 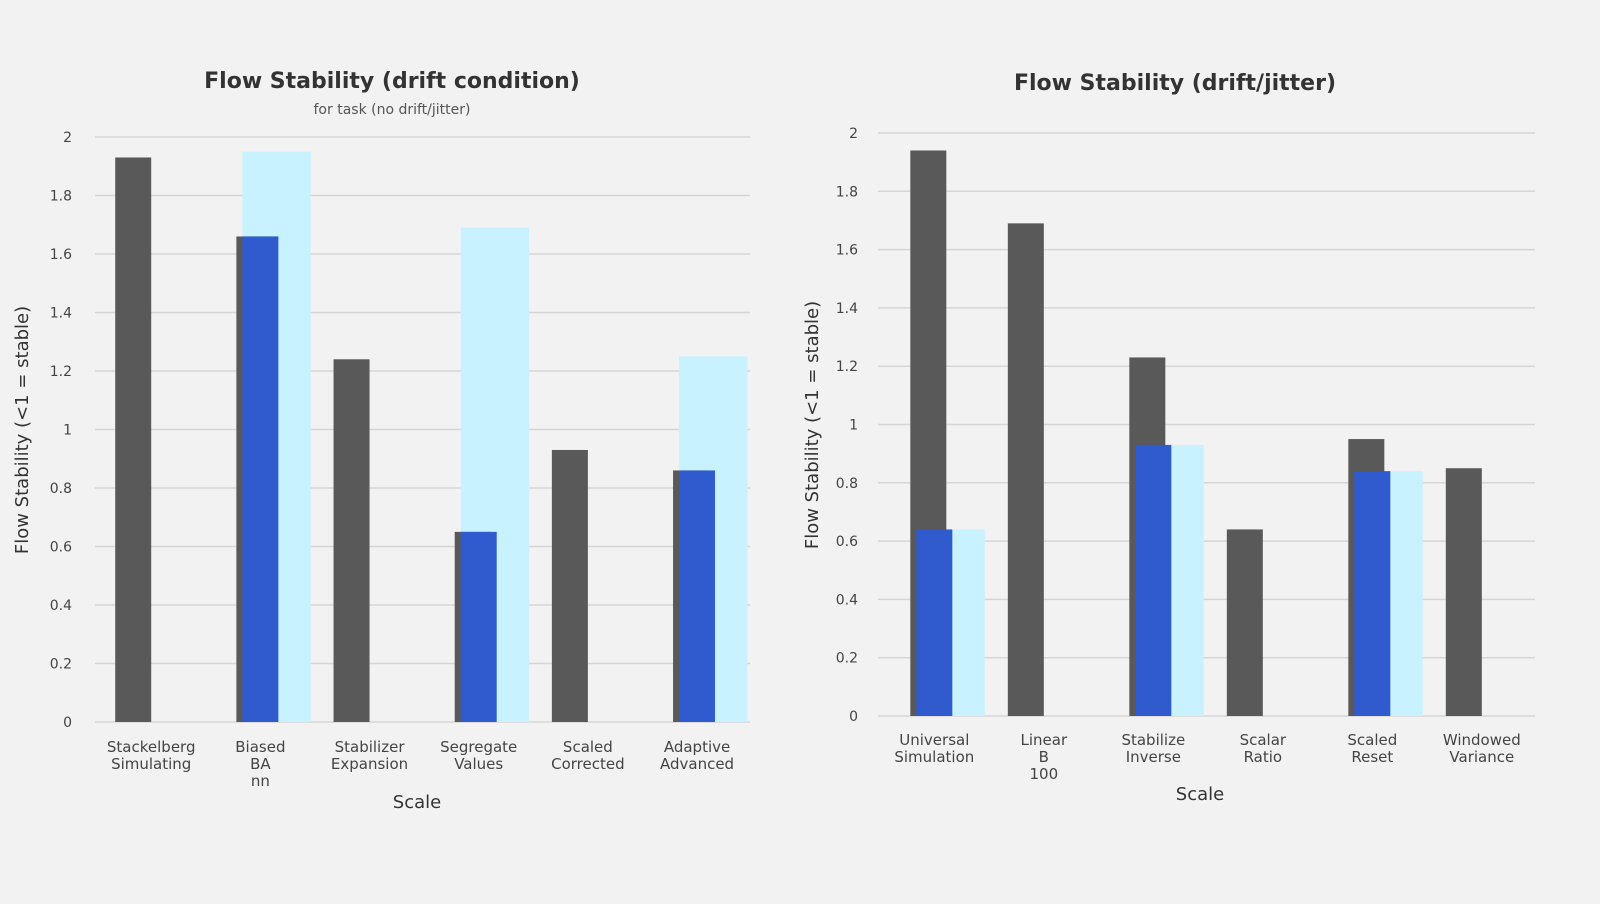 What do you see at coordinates (369, 755) in the screenshot?
I see `x-tick-label: Stabilizer Expansion` at bounding box center [369, 755].